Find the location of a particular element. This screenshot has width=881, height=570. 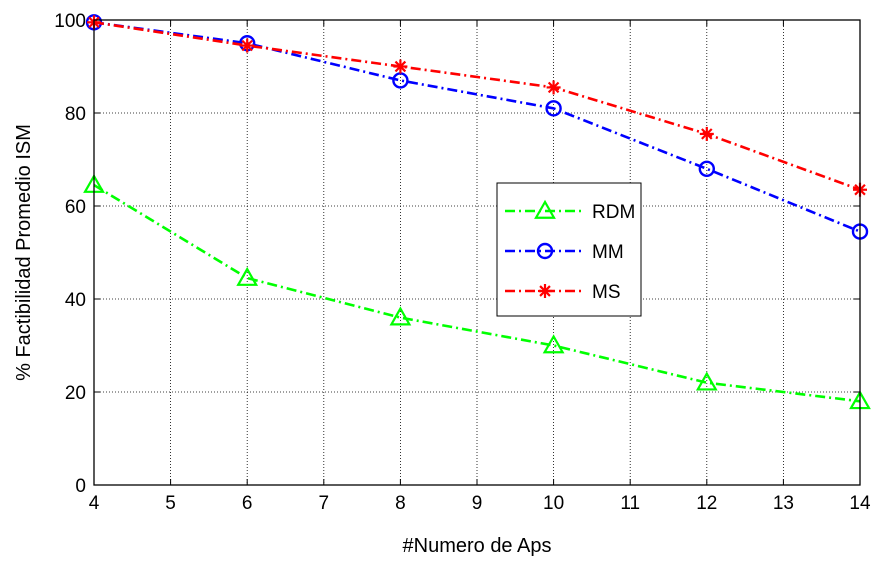

x-tick-label: 6 is located at coordinates (247, 503).